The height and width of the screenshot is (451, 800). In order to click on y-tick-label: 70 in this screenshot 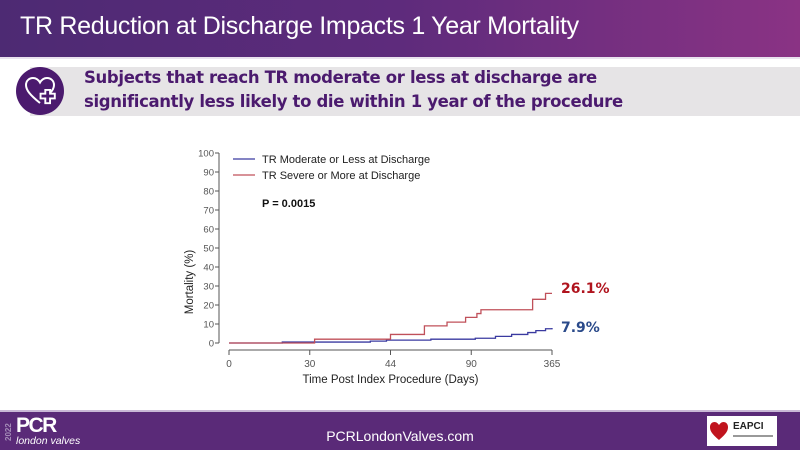, I will do `click(208, 211)`.